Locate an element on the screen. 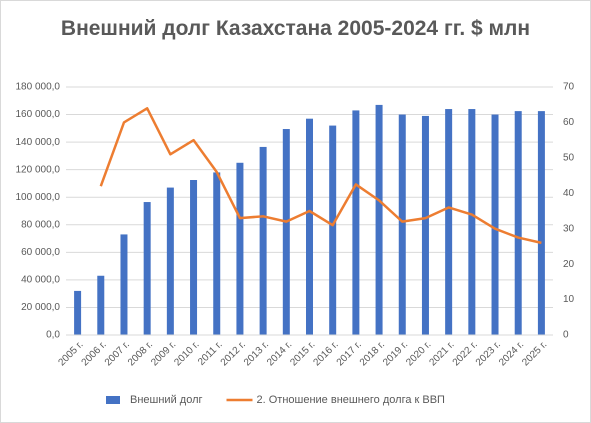  y2-tick-label: 30 is located at coordinates (569, 228).